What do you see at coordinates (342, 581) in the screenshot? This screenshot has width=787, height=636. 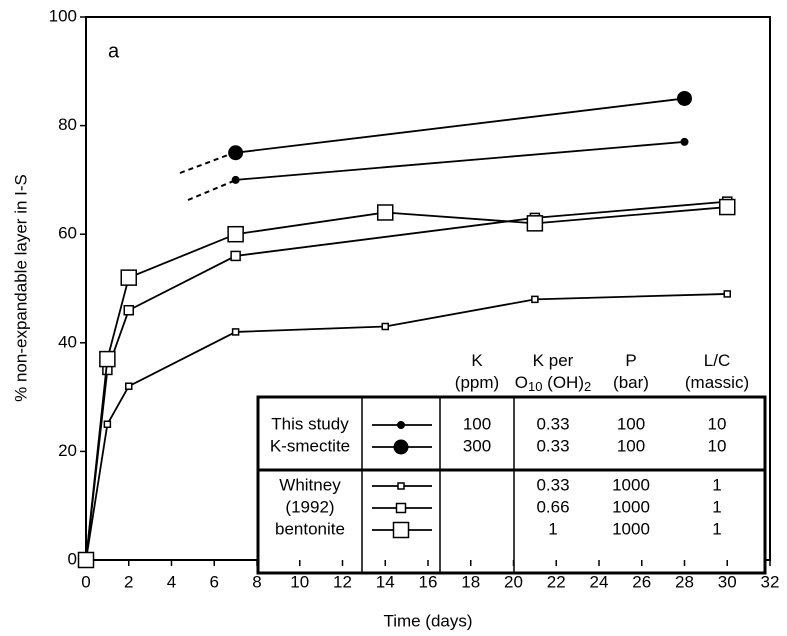 I see `x-tick-label: 12` at bounding box center [342, 581].